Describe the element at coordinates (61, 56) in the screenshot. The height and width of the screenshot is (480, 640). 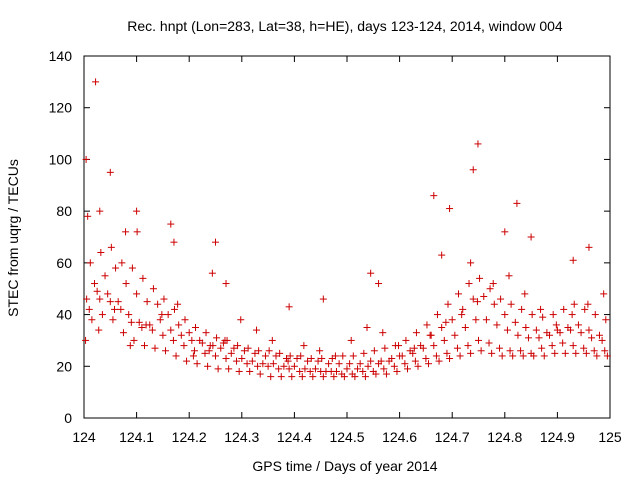
I see `y-tick-label: 140` at that location.